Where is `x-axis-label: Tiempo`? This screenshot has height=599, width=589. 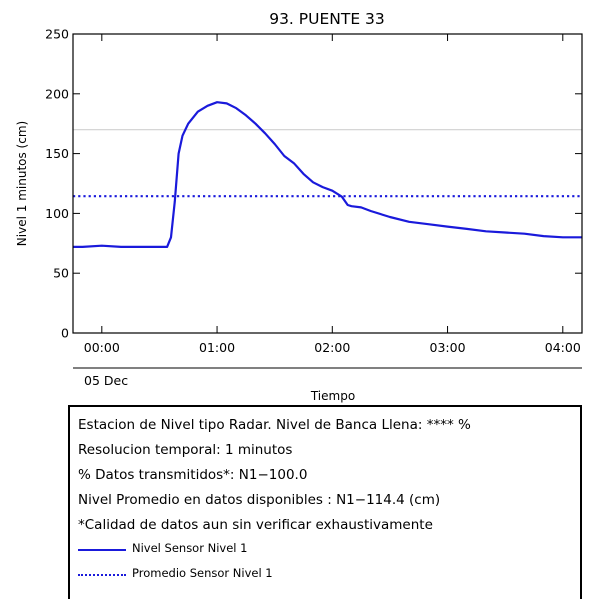
x-axis-label: Tiempo is located at coordinates (332, 396).